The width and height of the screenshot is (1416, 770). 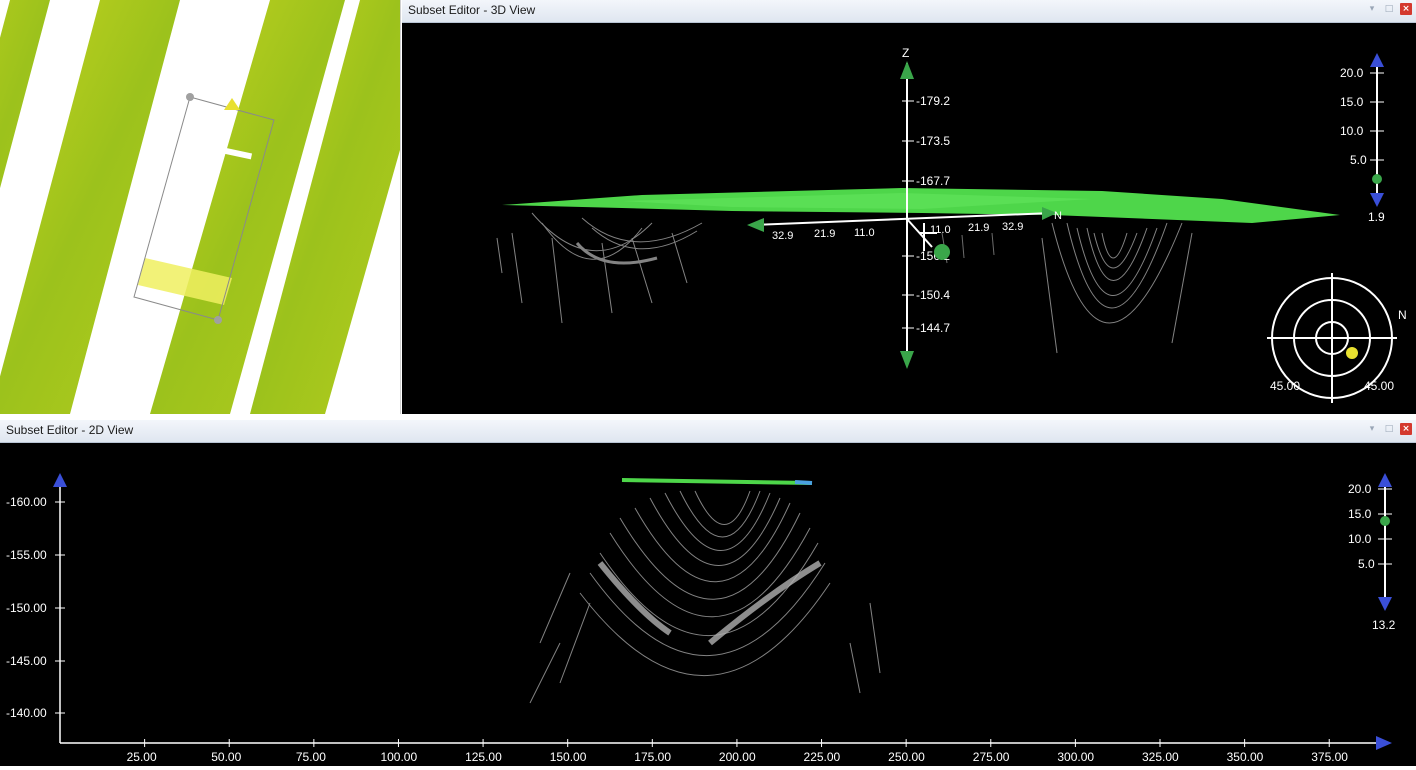 I want to click on selection-highlight, so click(x=185, y=281).